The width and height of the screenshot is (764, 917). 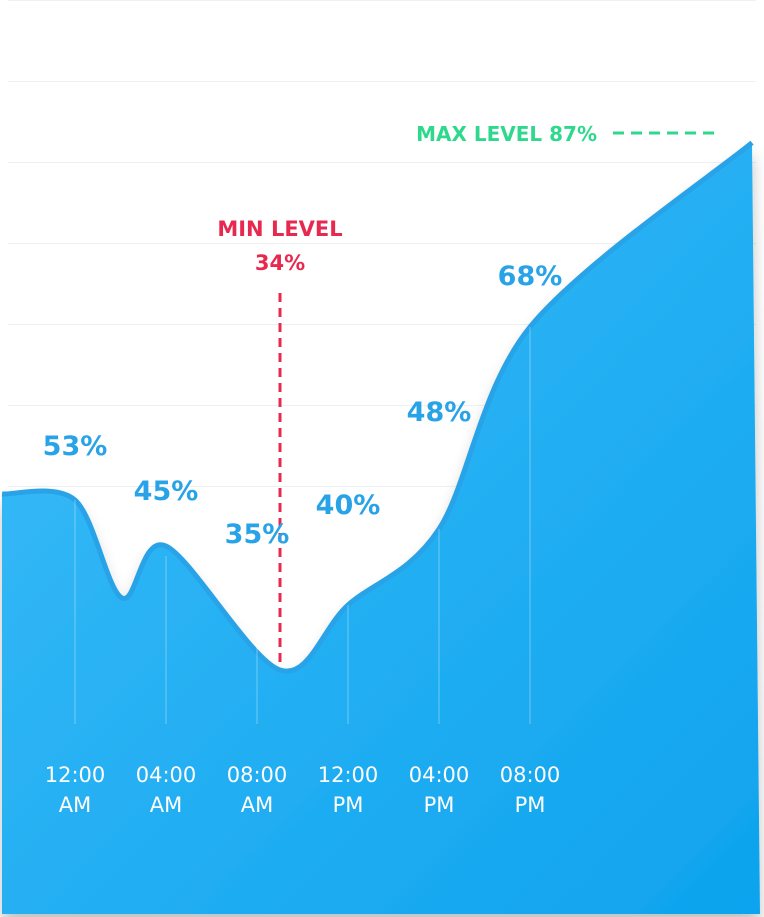 What do you see at coordinates (279, 229) in the screenshot?
I see `min-level-title: MIN LEVEL` at bounding box center [279, 229].